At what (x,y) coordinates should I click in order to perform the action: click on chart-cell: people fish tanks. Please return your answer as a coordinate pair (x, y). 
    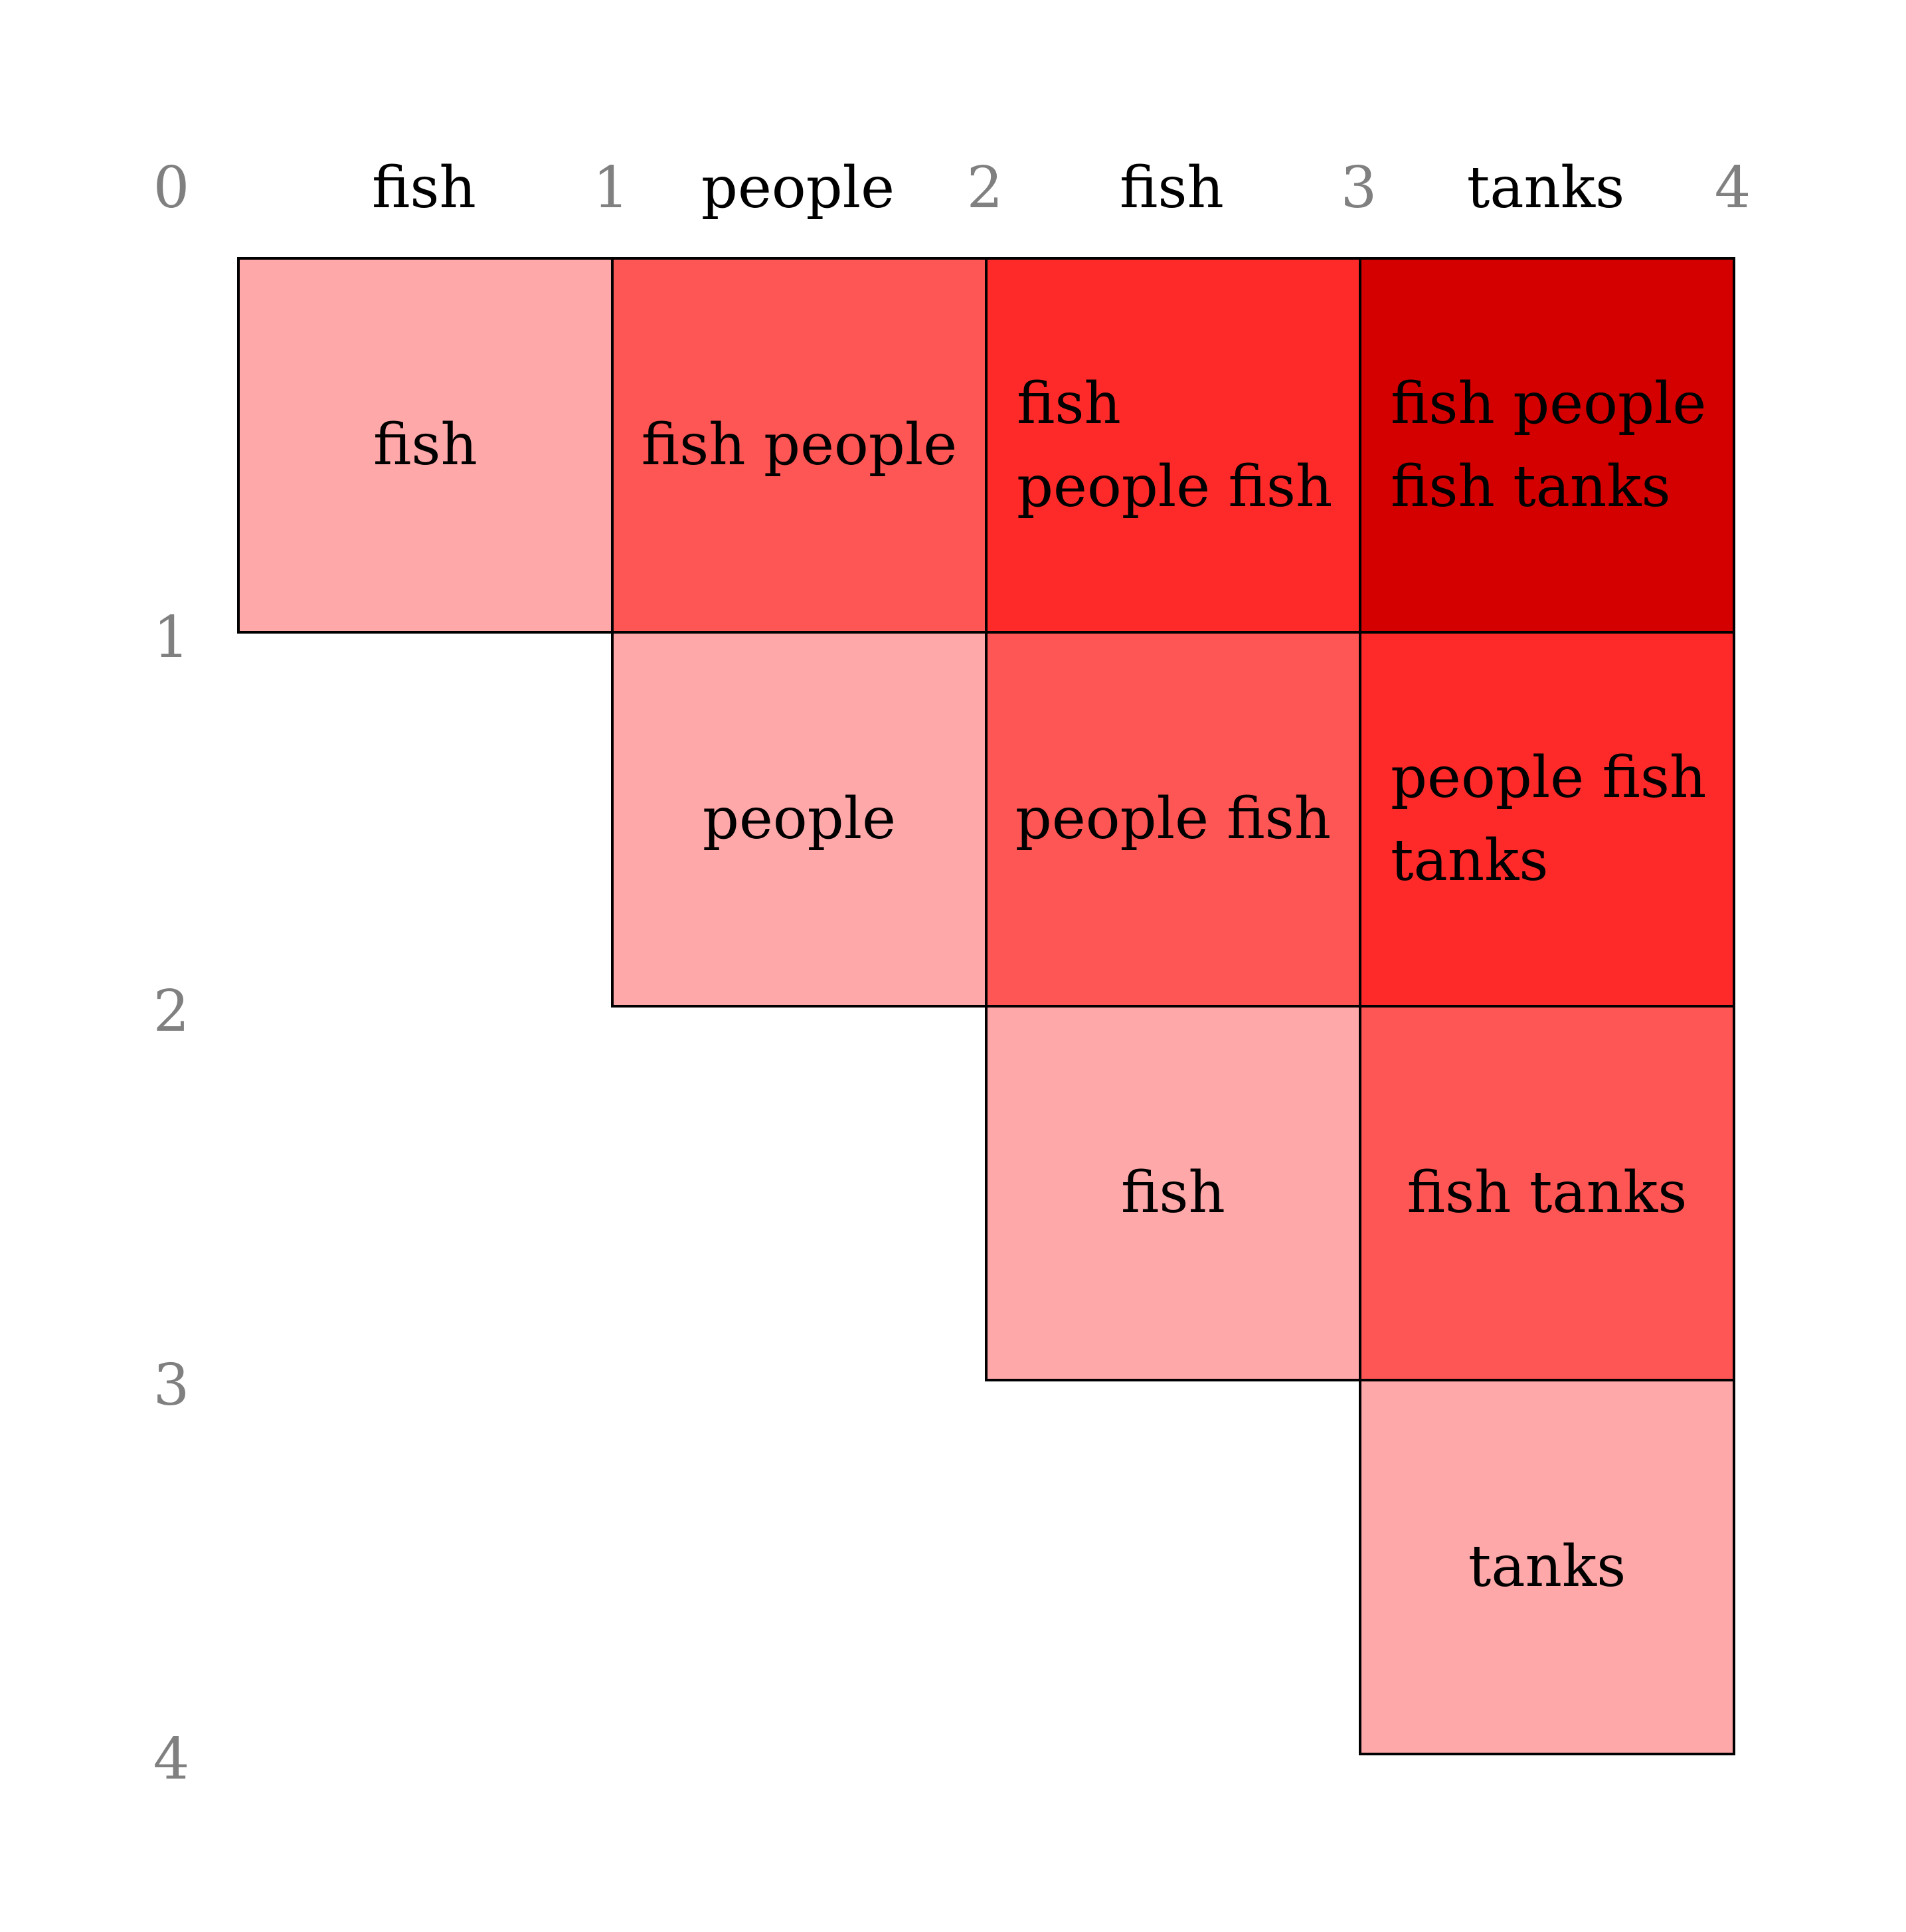
    Looking at the image, I should click on (1547, 819).